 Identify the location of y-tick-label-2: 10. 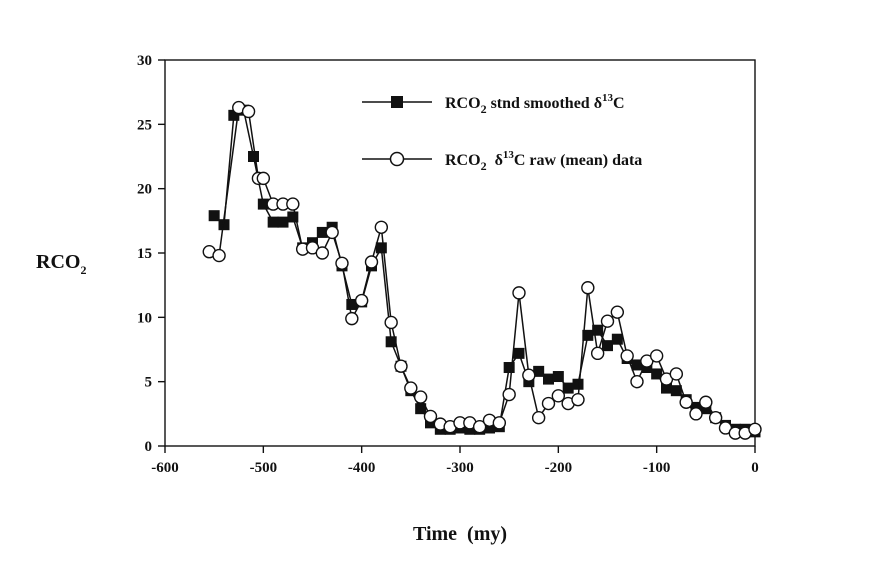
(144, 318).